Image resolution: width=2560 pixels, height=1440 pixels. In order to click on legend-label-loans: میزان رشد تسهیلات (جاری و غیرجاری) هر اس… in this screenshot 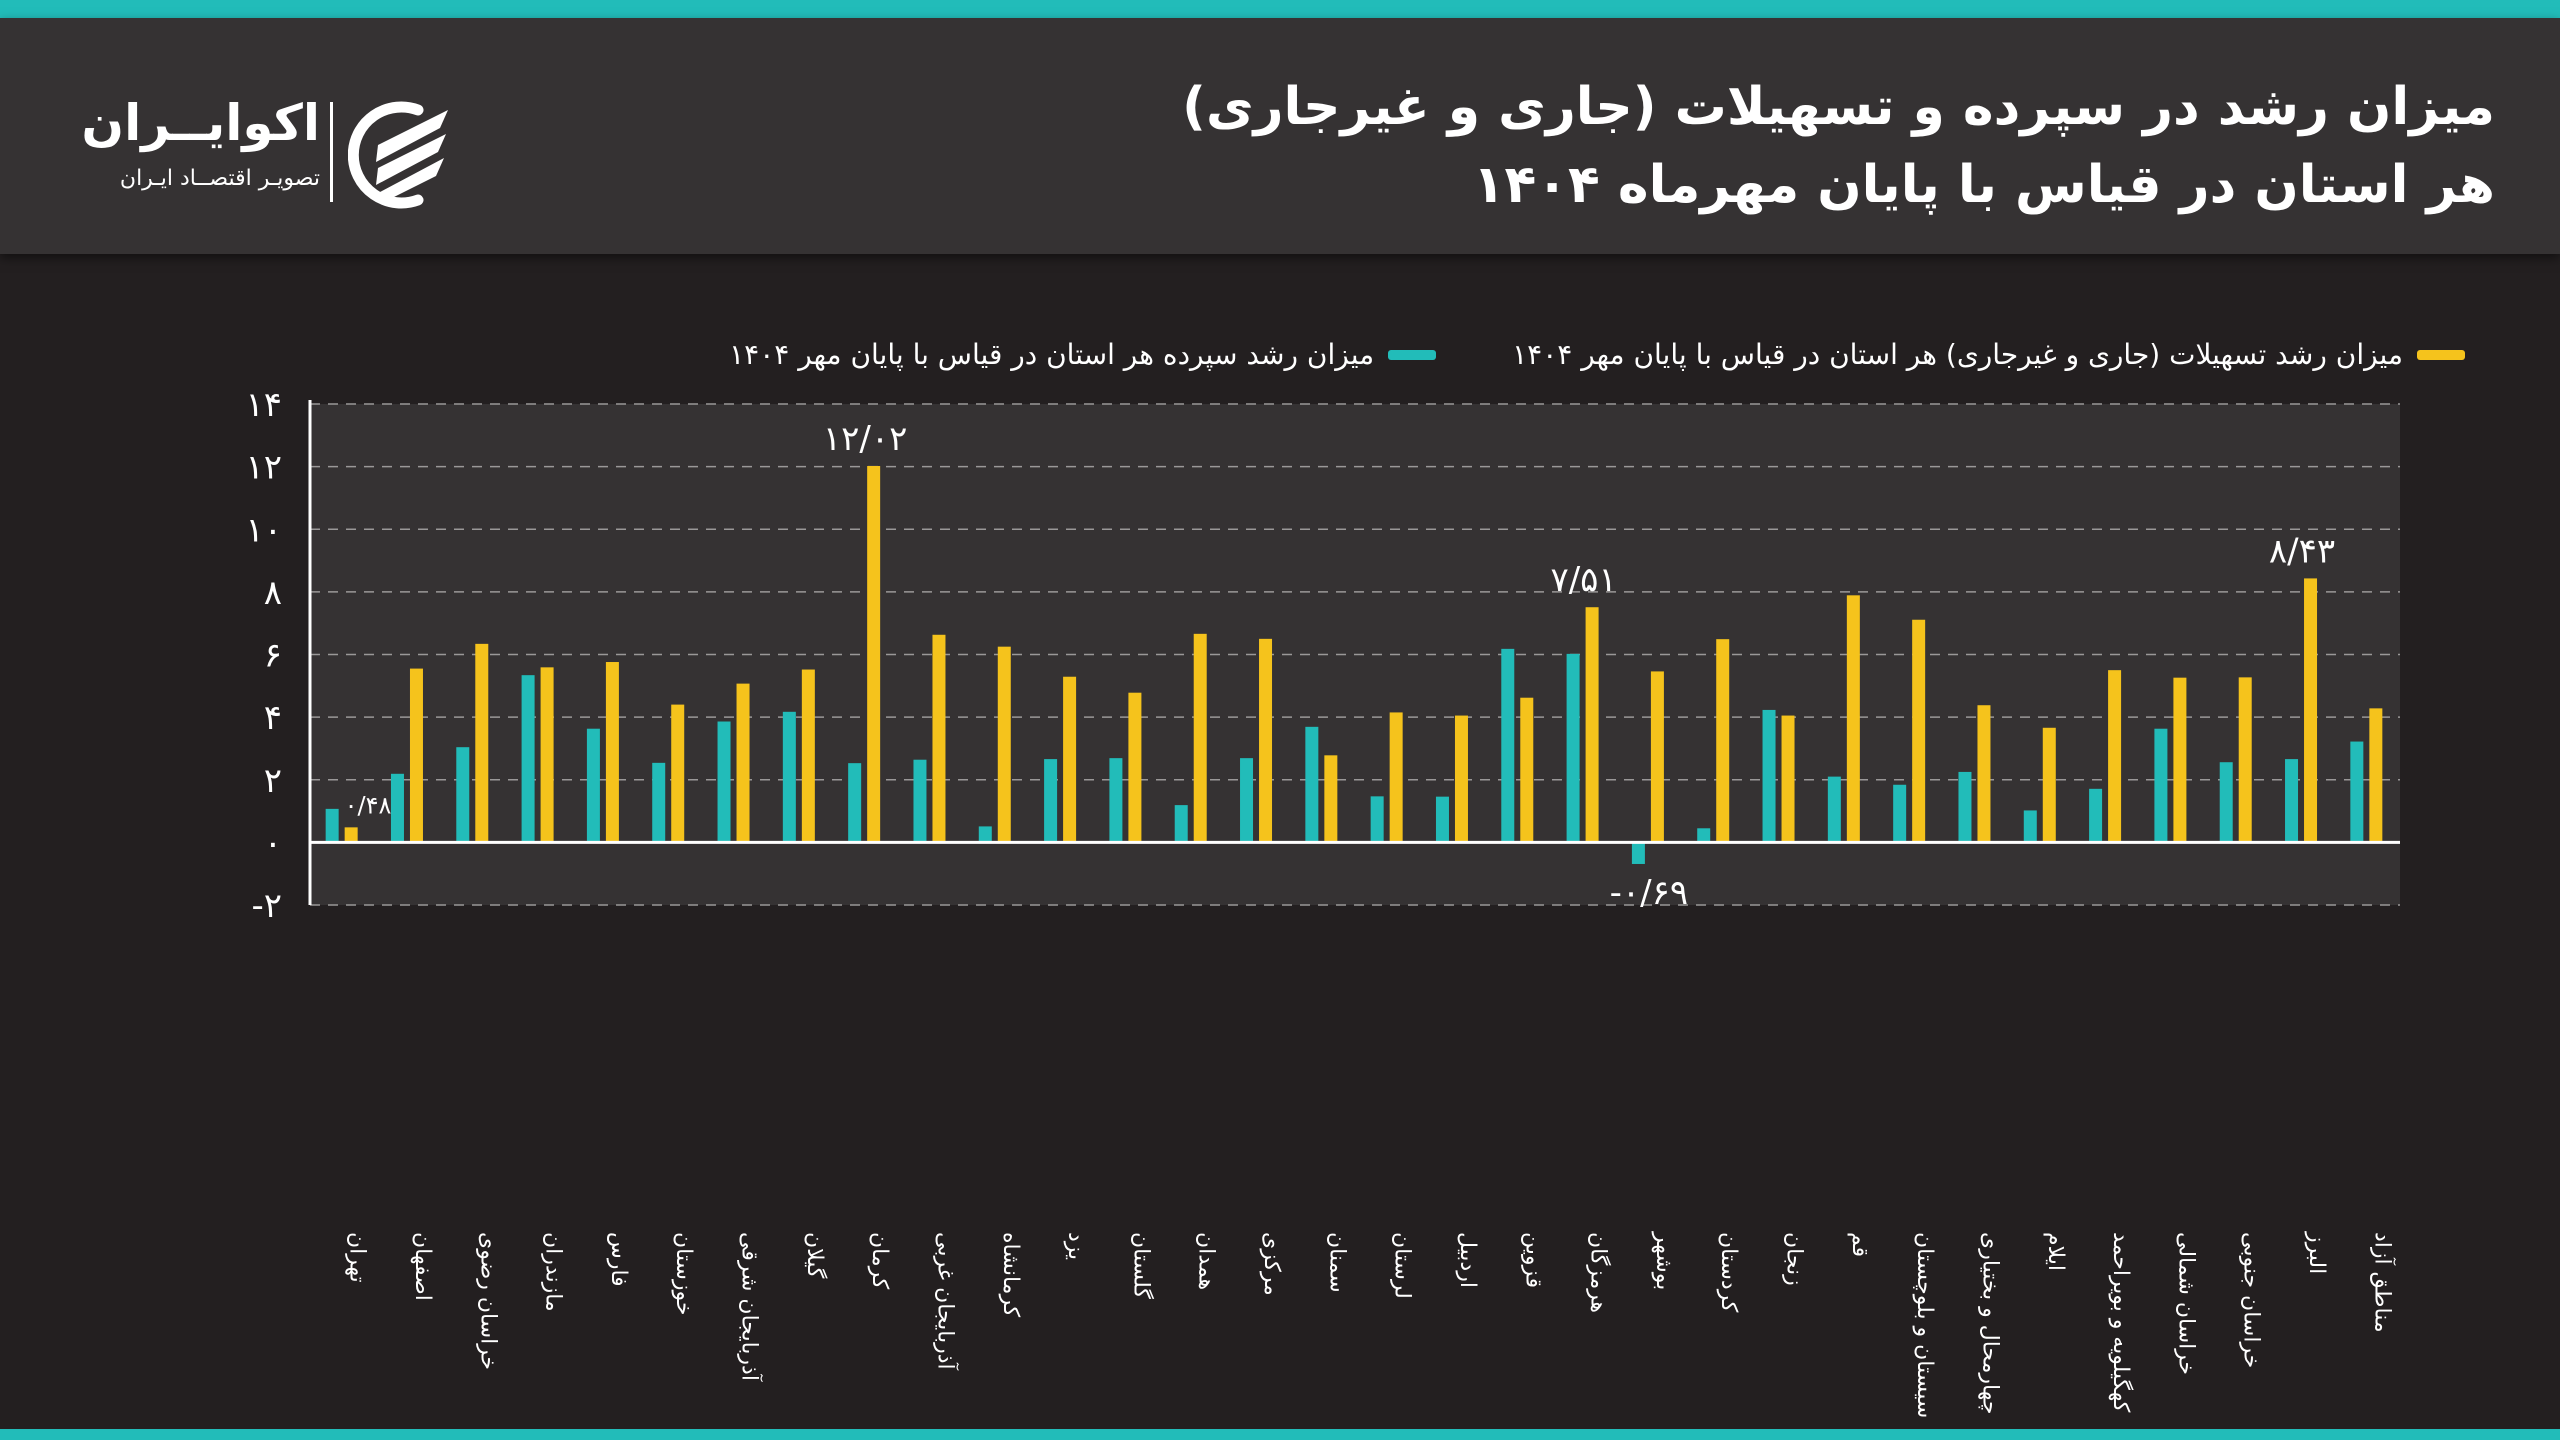, I will do `click(1957, 354)`.